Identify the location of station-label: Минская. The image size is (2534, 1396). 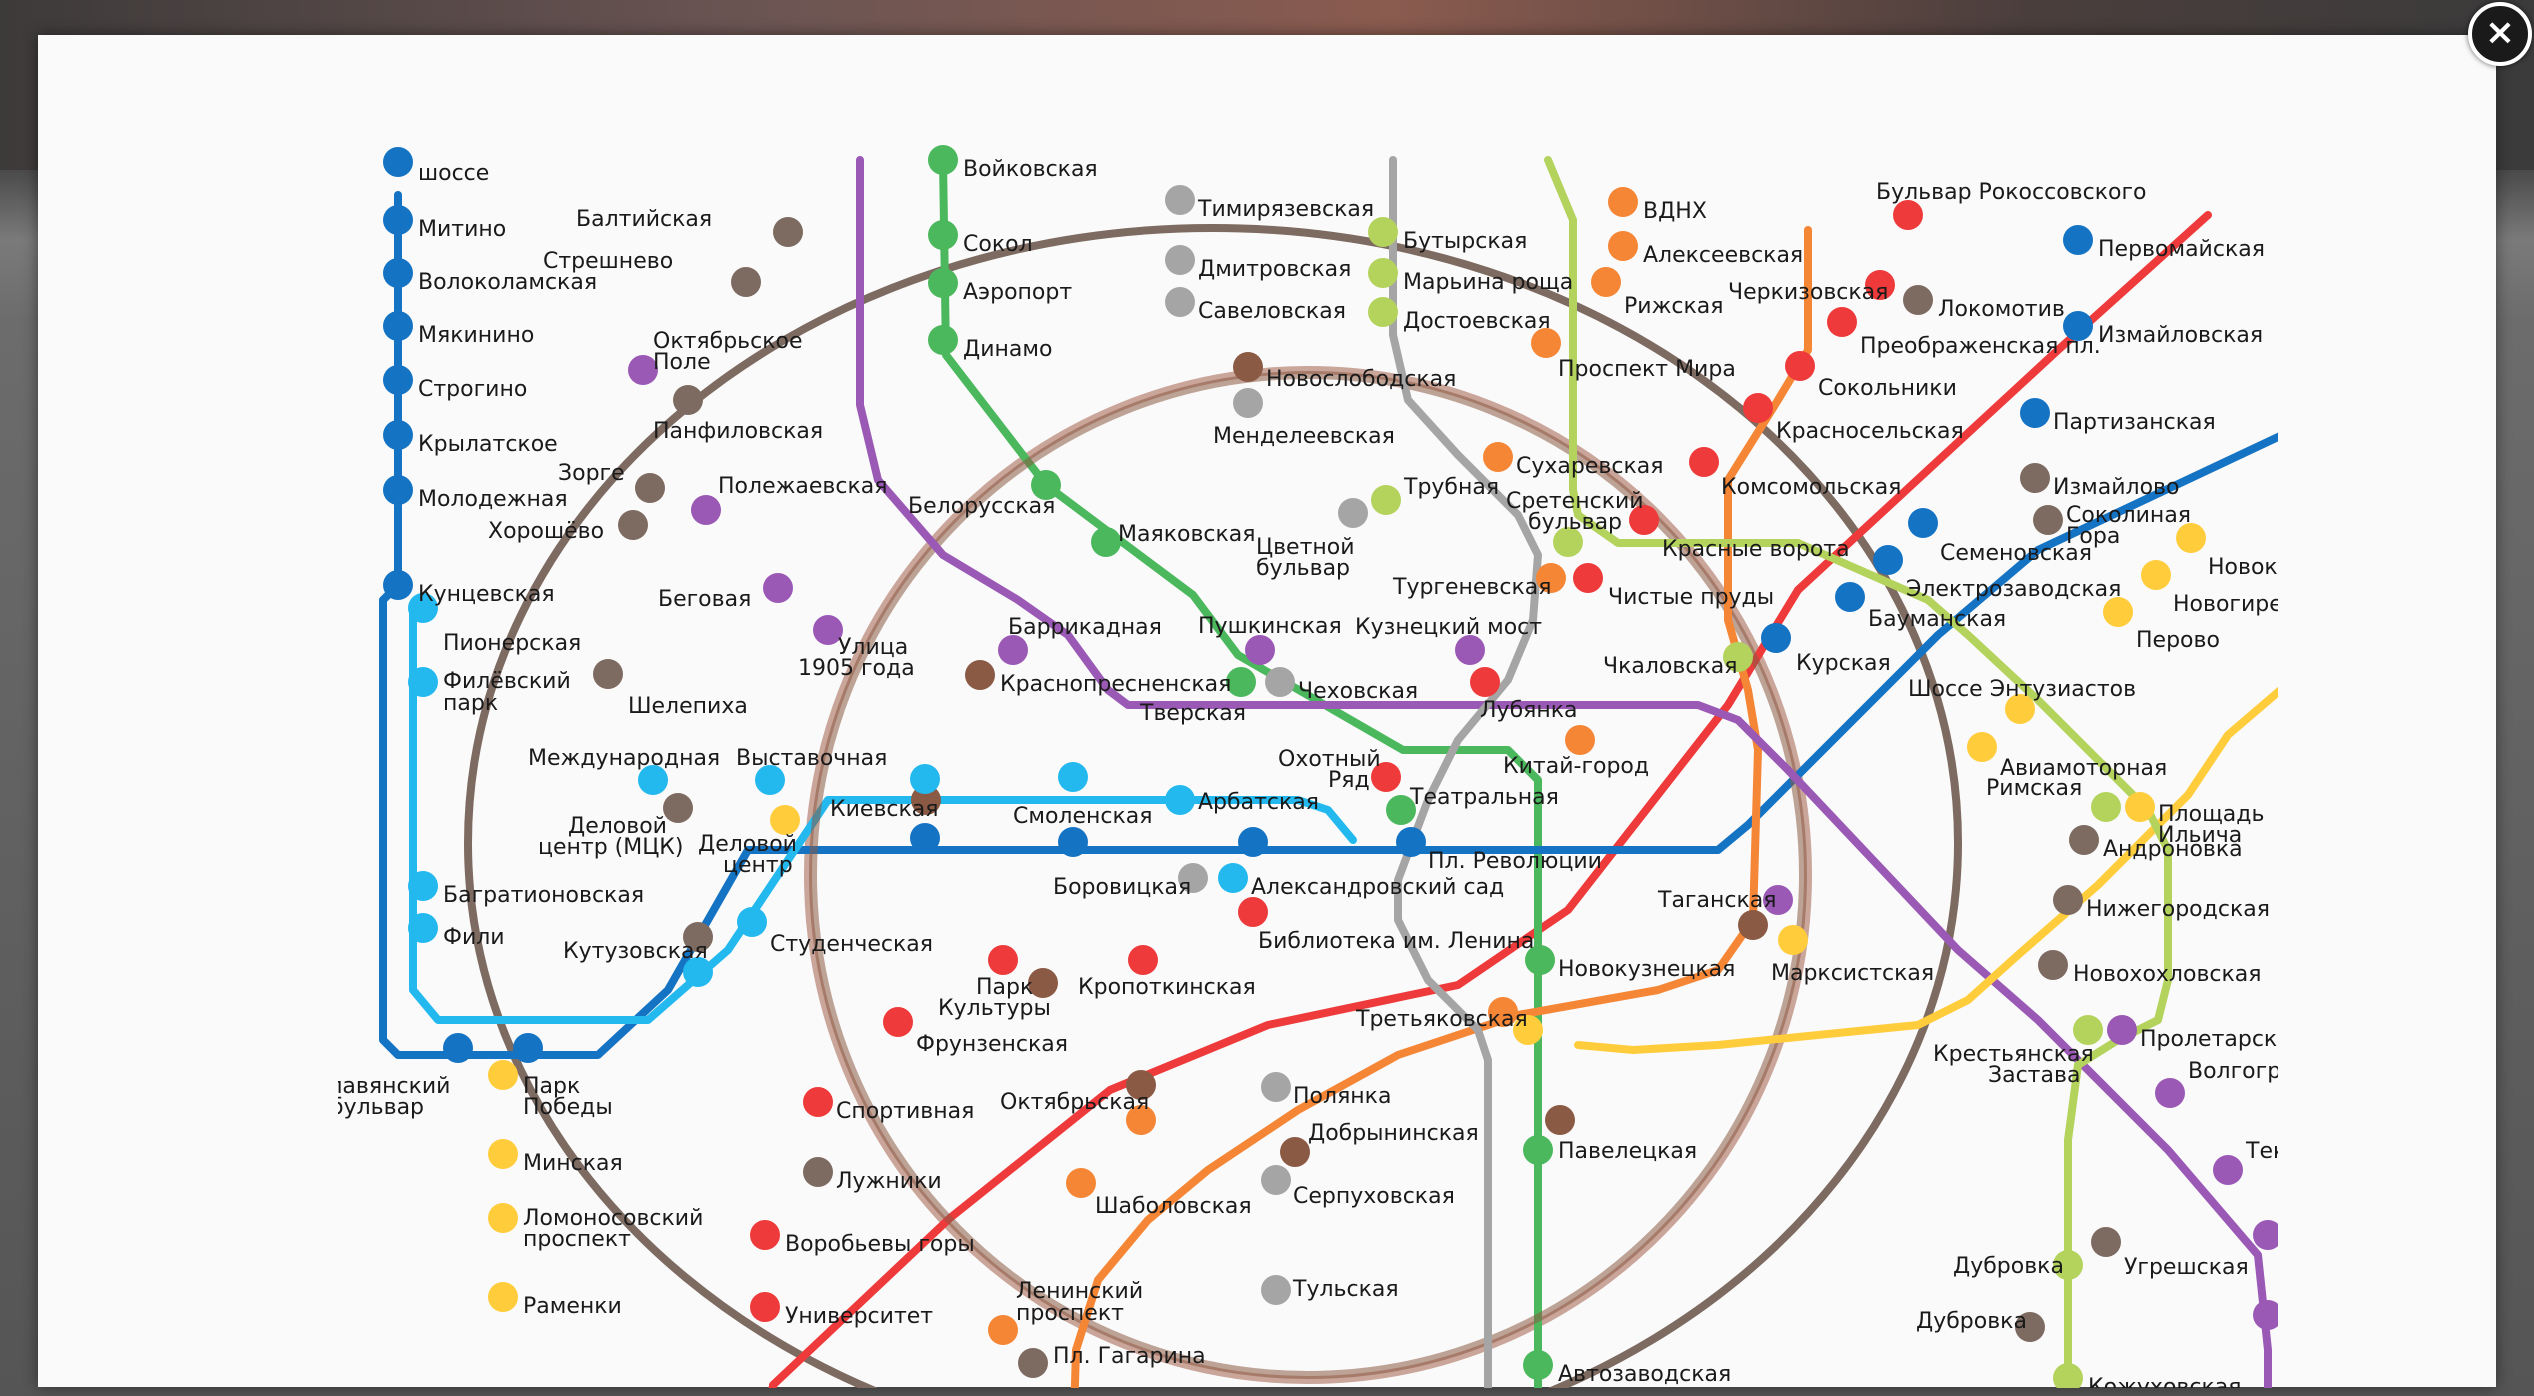
(573, 1163).